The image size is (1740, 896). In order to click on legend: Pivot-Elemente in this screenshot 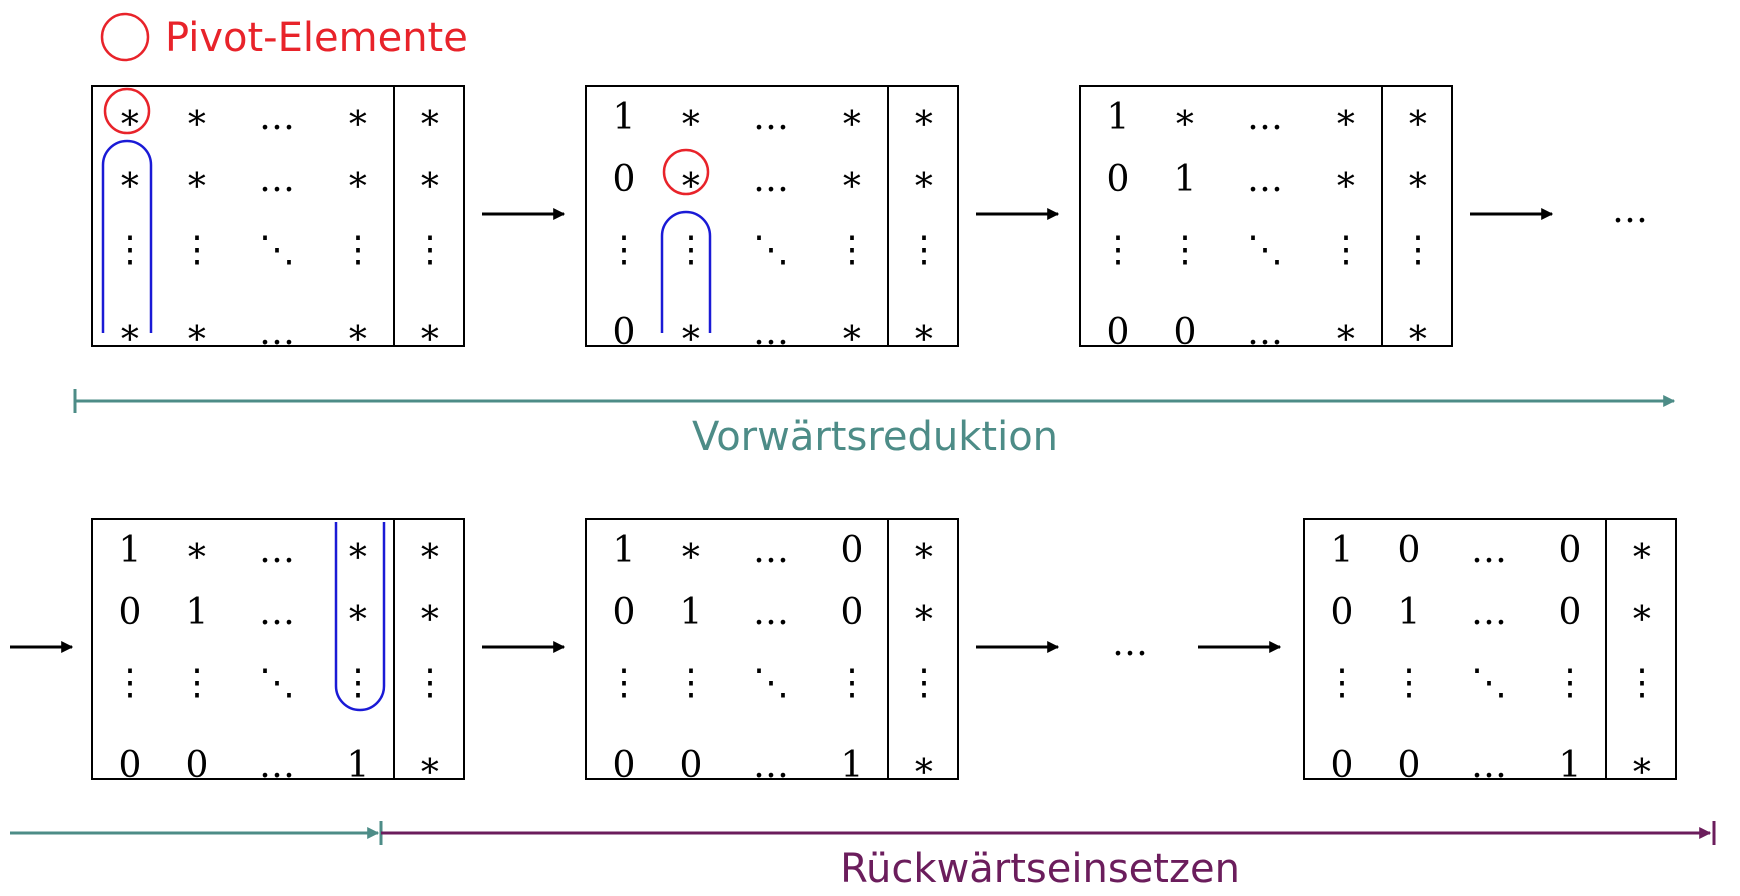, I will do `click(284, 37)`.